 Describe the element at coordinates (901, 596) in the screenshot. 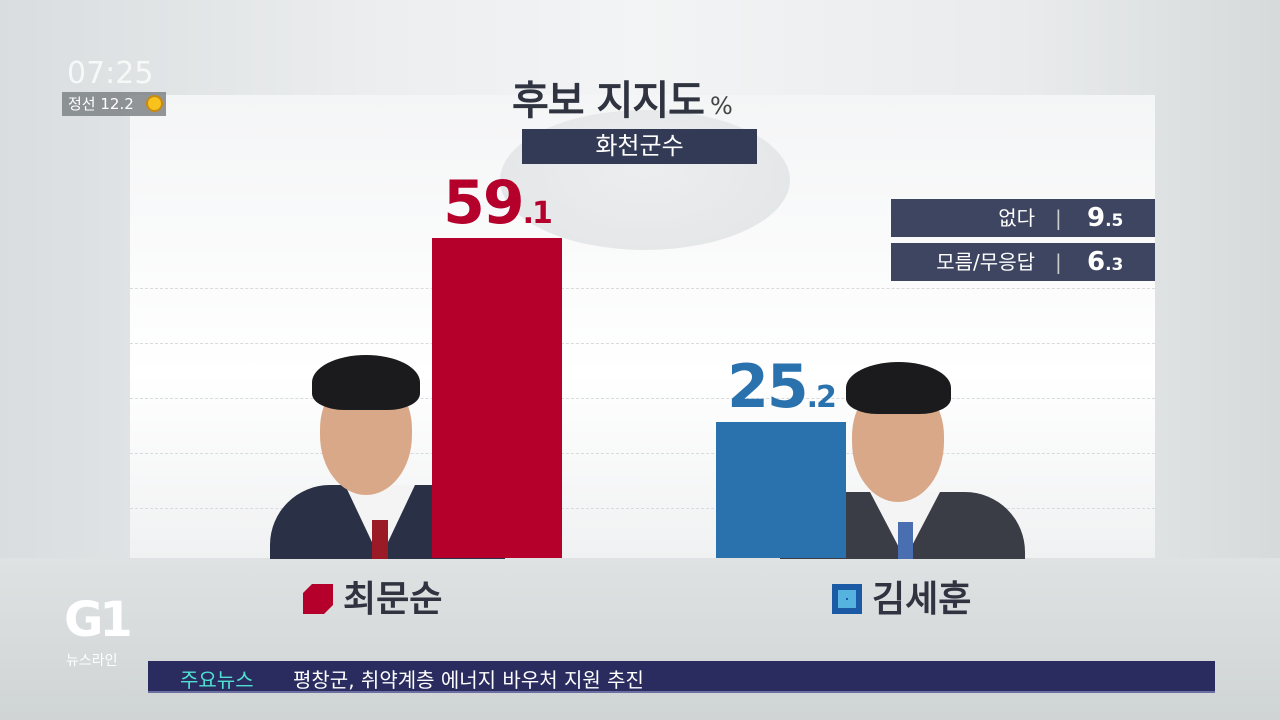

I see `candidate-name-2: 김세훈` at that location.